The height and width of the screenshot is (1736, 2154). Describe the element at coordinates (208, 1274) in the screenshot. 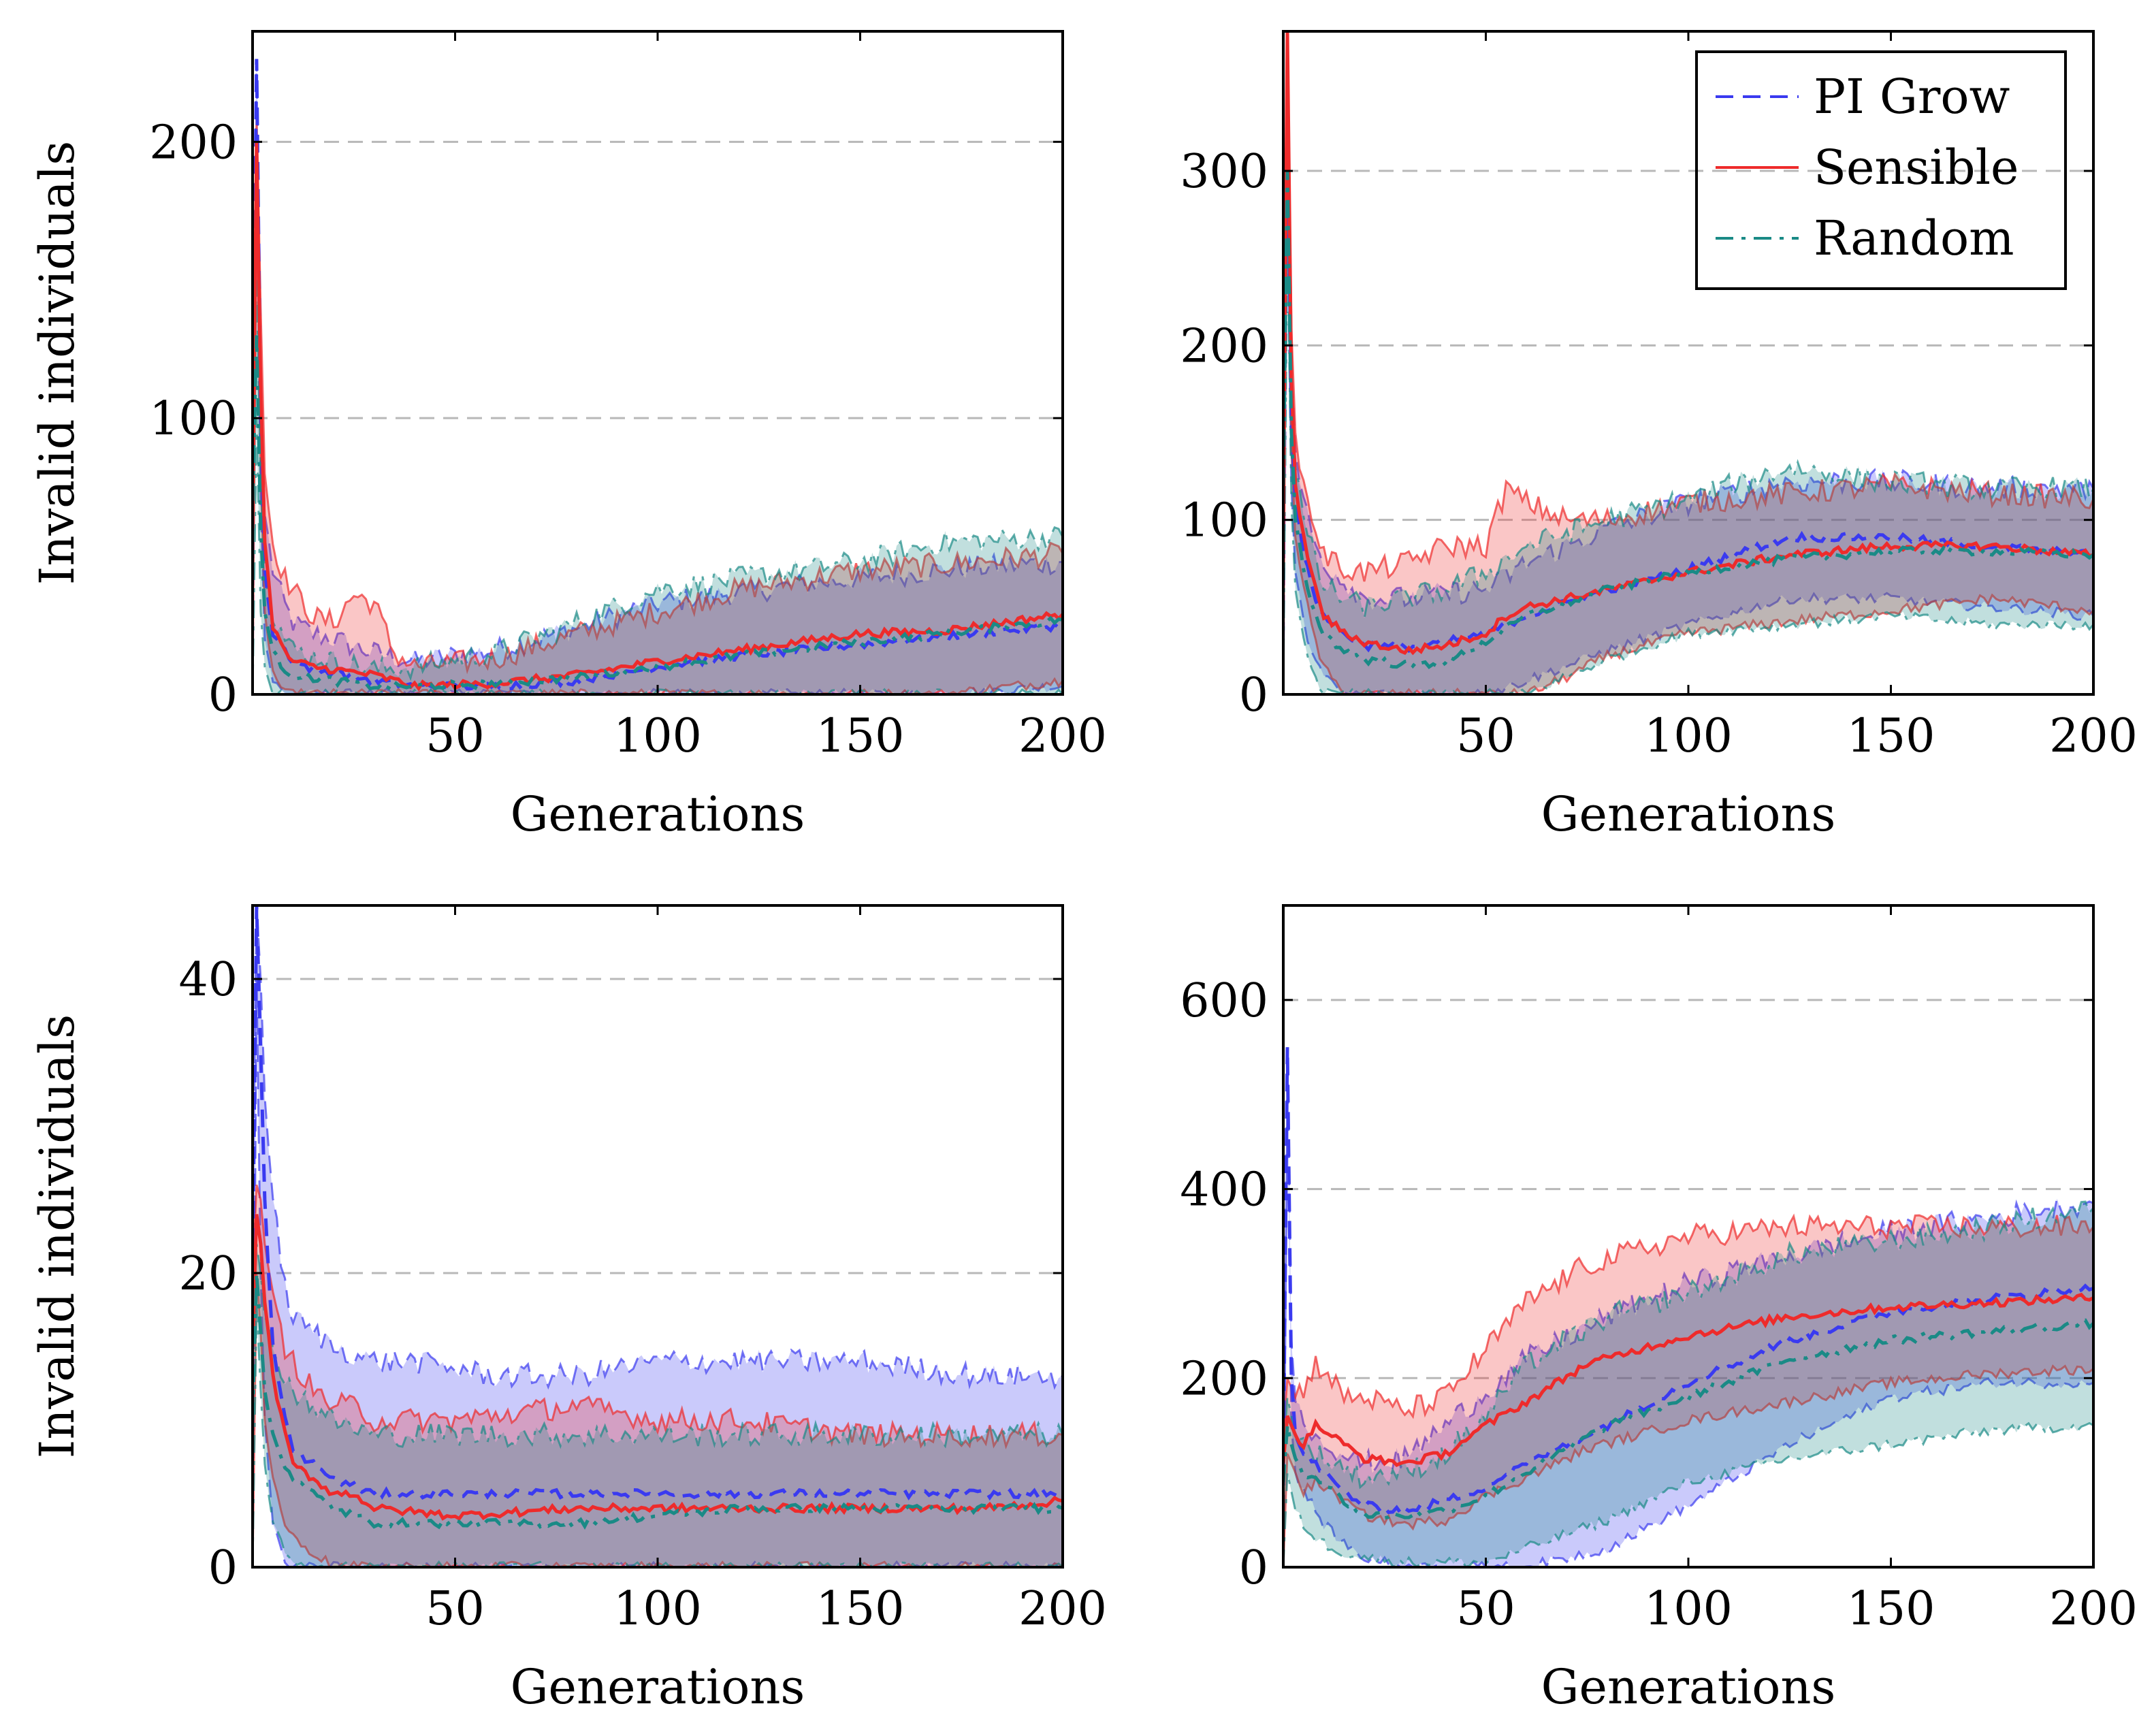

I see `y-tick-label: 20` at that location.